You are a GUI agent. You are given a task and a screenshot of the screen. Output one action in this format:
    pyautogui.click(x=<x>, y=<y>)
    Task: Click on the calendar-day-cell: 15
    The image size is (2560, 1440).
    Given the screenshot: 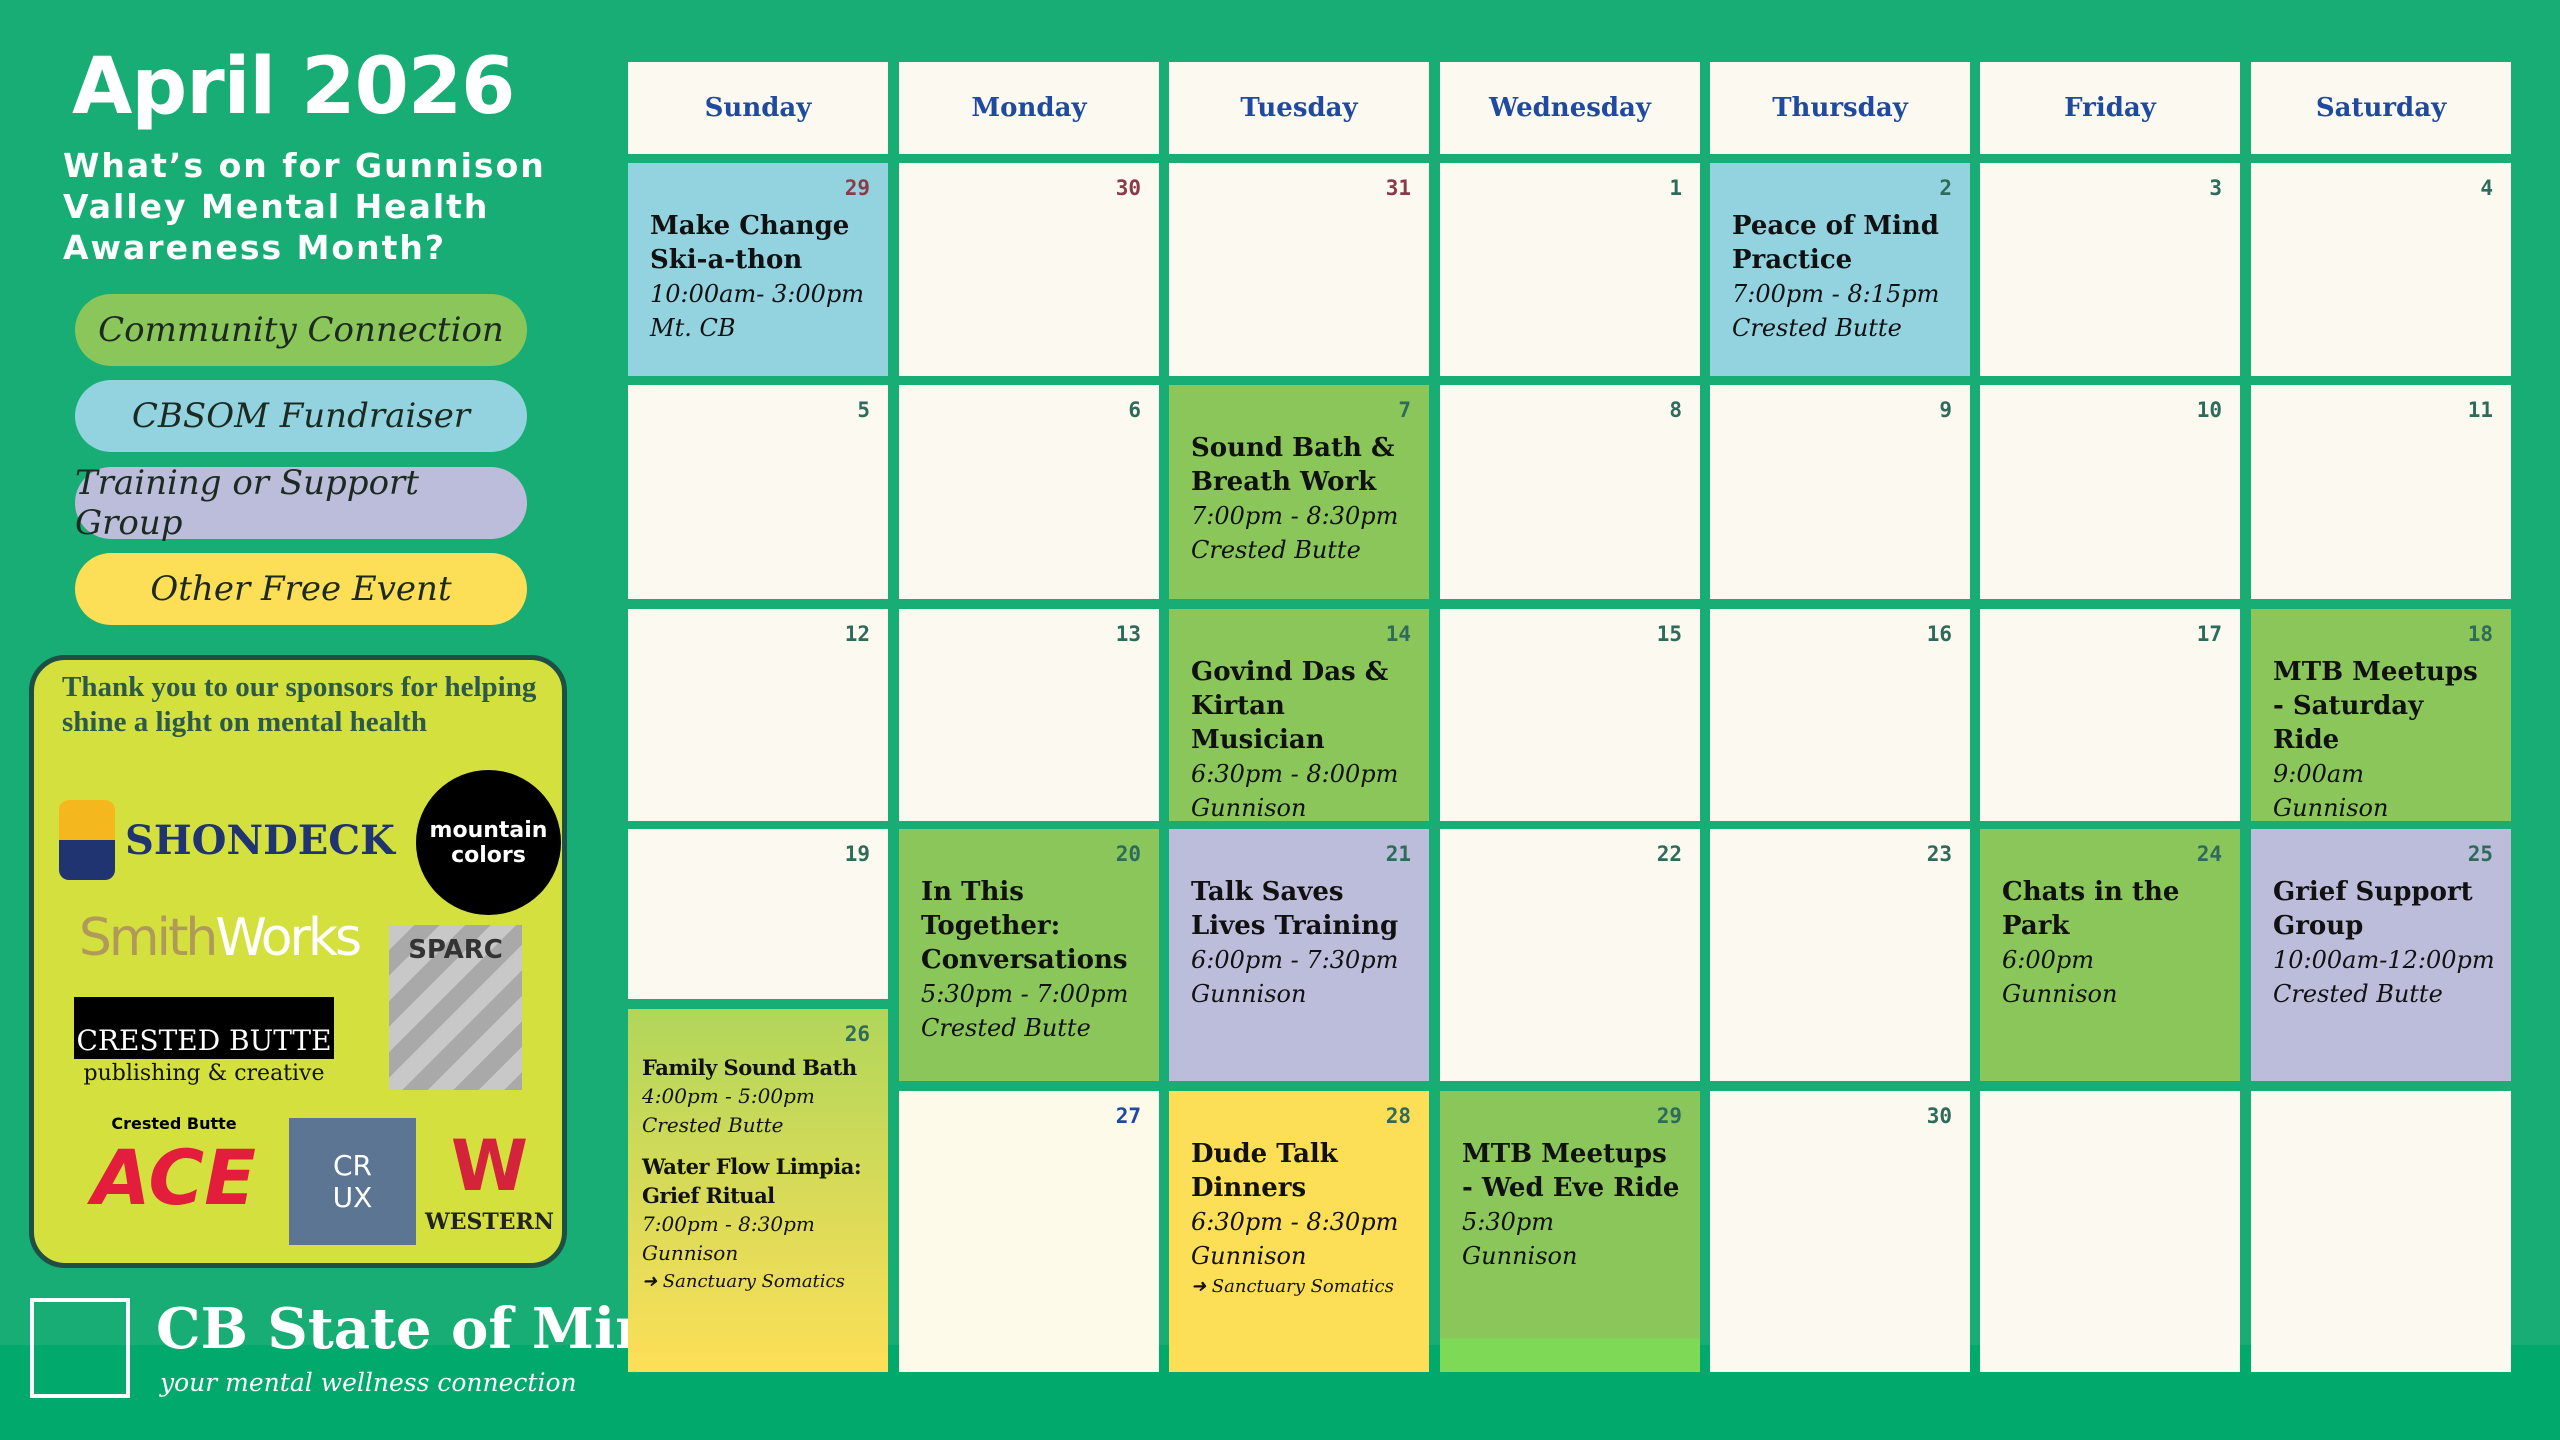 What is the action you would take?
    pyautogui.click(x=1570, y=715)
    